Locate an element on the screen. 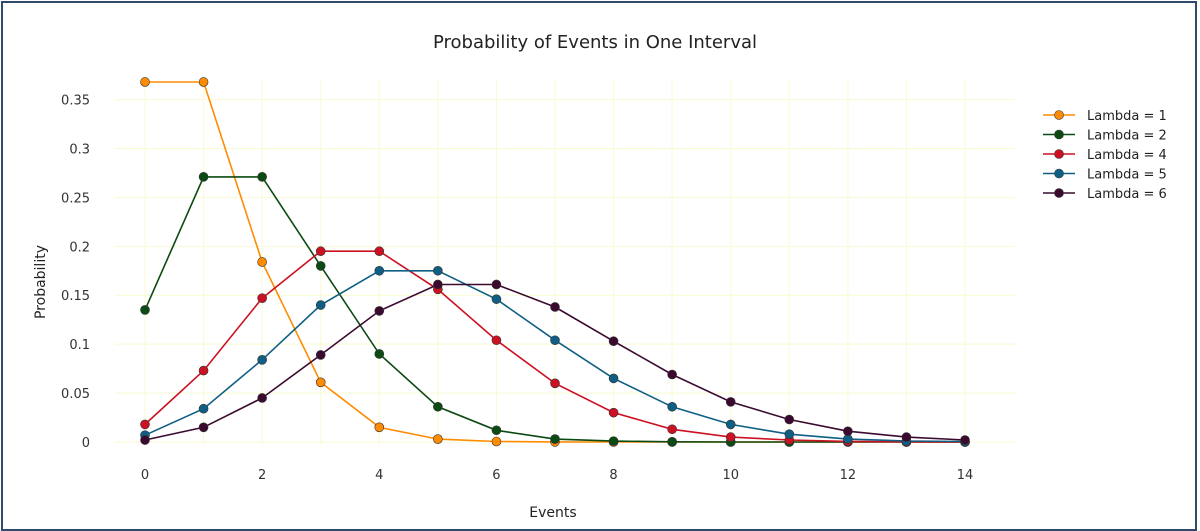  x-tick-label: 6 is located at coordinates (496, 475).